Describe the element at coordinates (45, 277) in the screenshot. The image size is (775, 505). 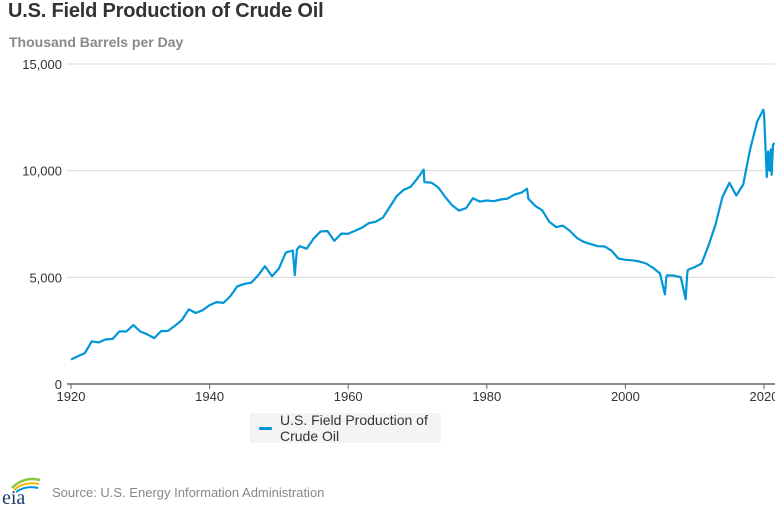
I see `y-tick-label: 5,000` at that location.